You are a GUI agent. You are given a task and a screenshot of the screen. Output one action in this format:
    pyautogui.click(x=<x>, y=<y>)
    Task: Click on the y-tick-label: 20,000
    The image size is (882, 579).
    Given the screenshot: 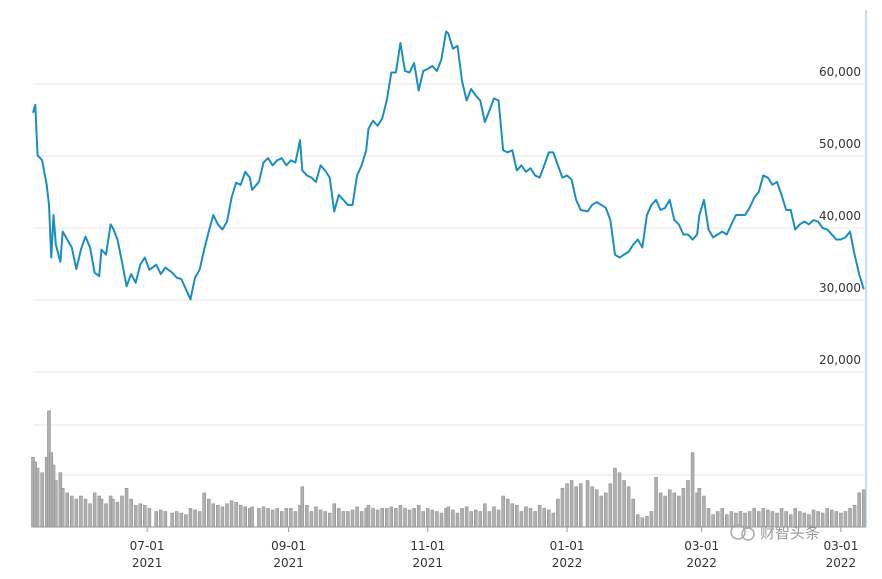 What is the action you would take?
    pyautogui.click(x=840, y=360)
    